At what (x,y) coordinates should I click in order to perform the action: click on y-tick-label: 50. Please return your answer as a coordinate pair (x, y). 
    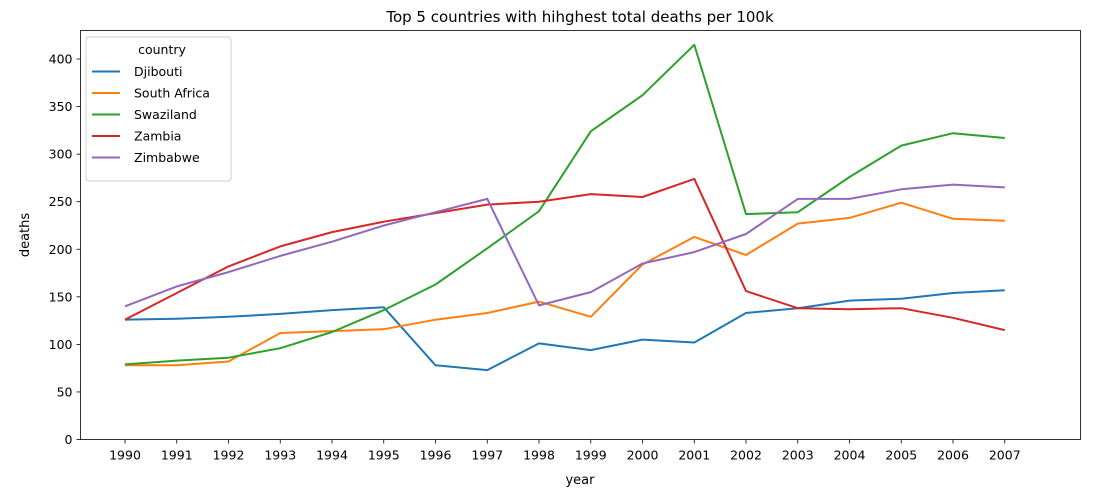
    Looking at the image, I should click on (65, 391).